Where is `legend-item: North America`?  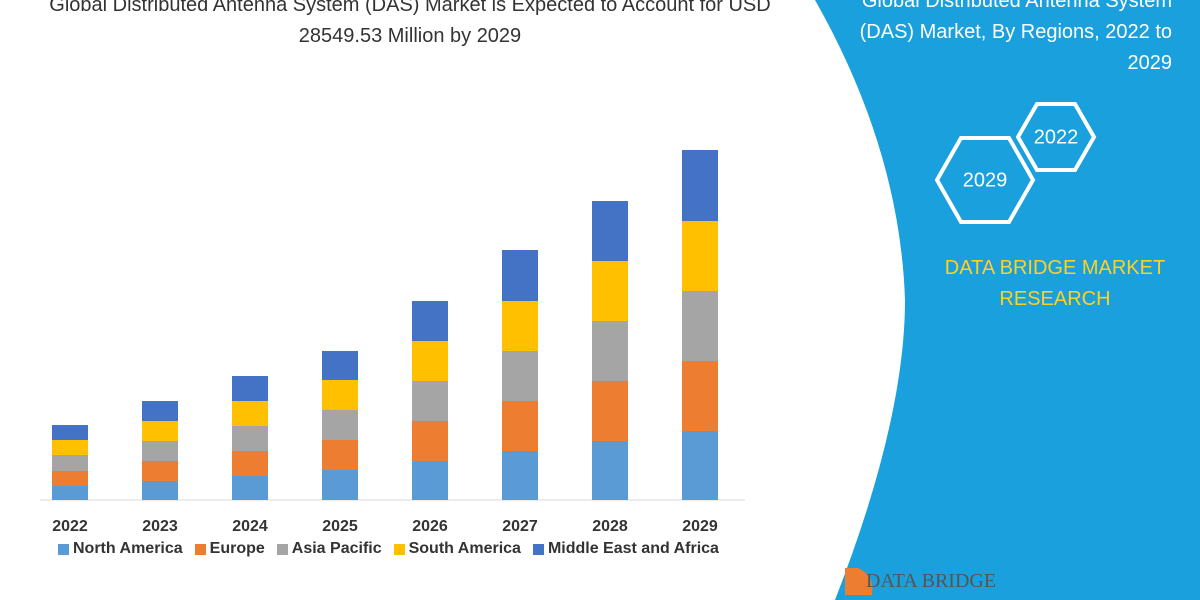 legend-item: North America is located at coordinates (120, 549).